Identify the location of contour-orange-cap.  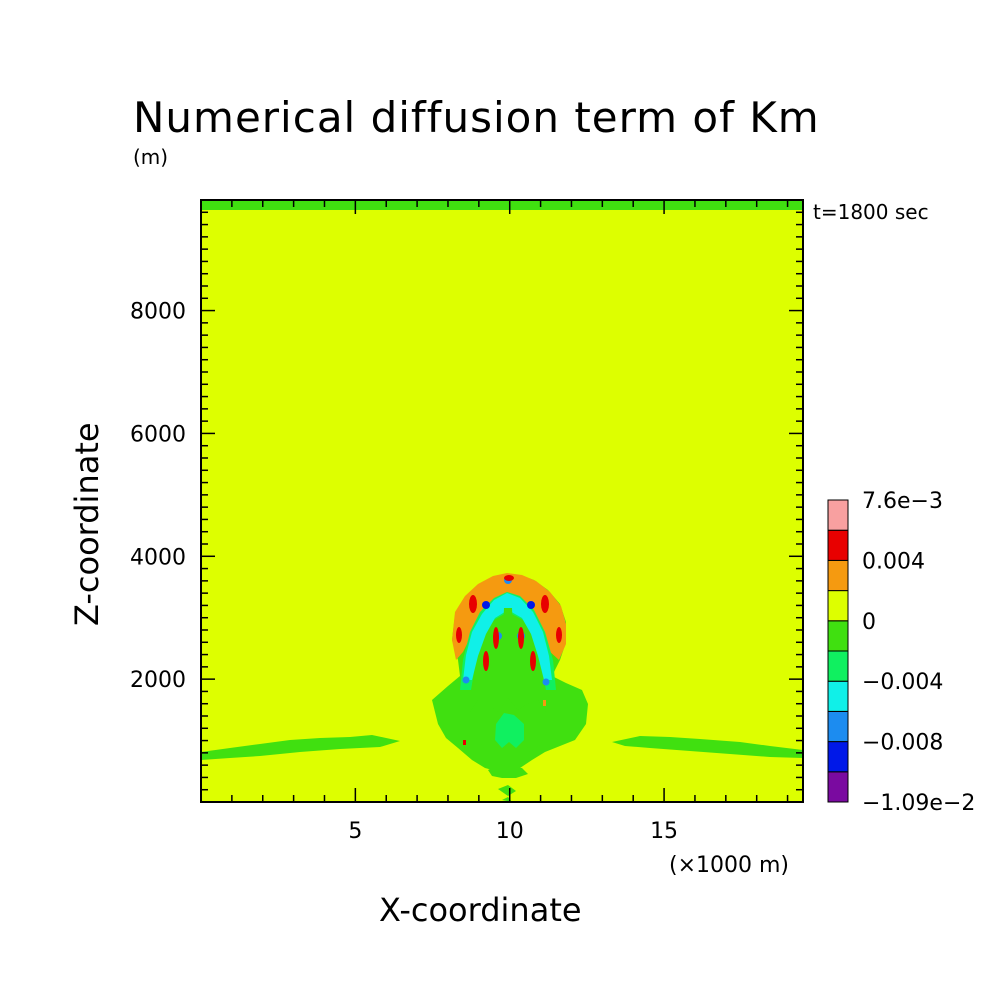
(509, 616).